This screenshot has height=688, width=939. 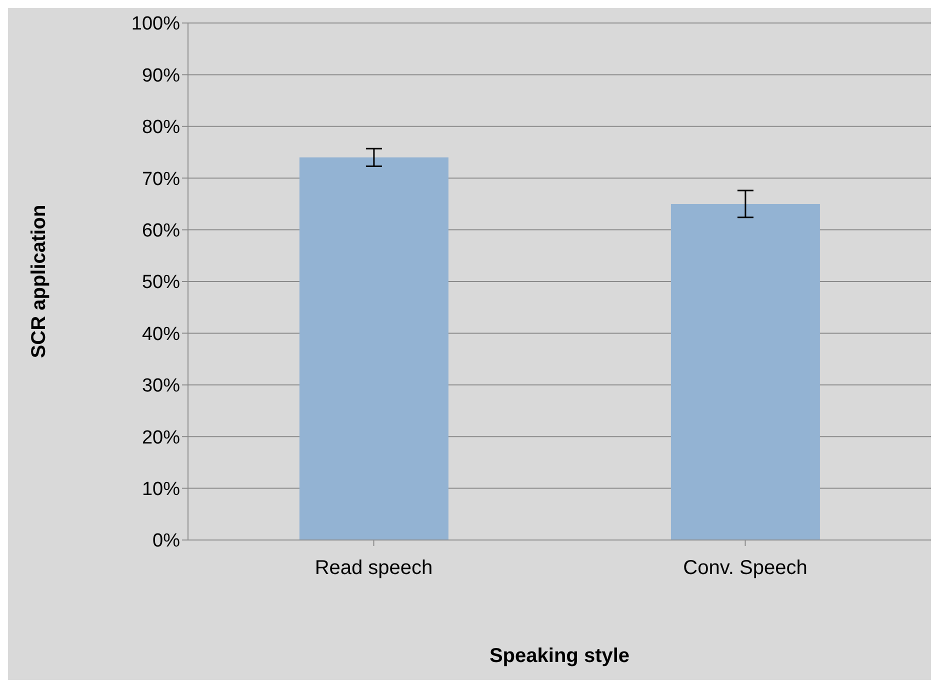 What do you see at coordinates (161, 437) in the screenshot?
I see `y-tick-label: 20%` at bounding box center [161, 437].